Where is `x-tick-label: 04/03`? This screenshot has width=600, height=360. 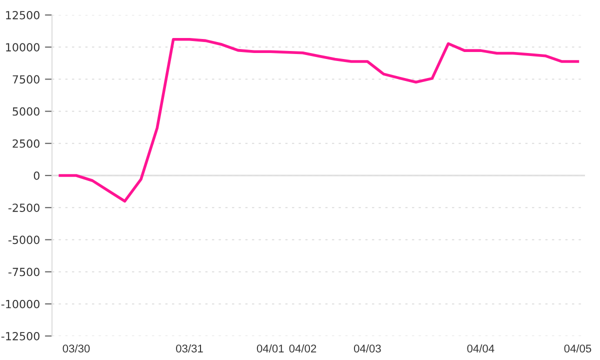 x-tick-label: 04/03 is located at coordinates (367, 348).